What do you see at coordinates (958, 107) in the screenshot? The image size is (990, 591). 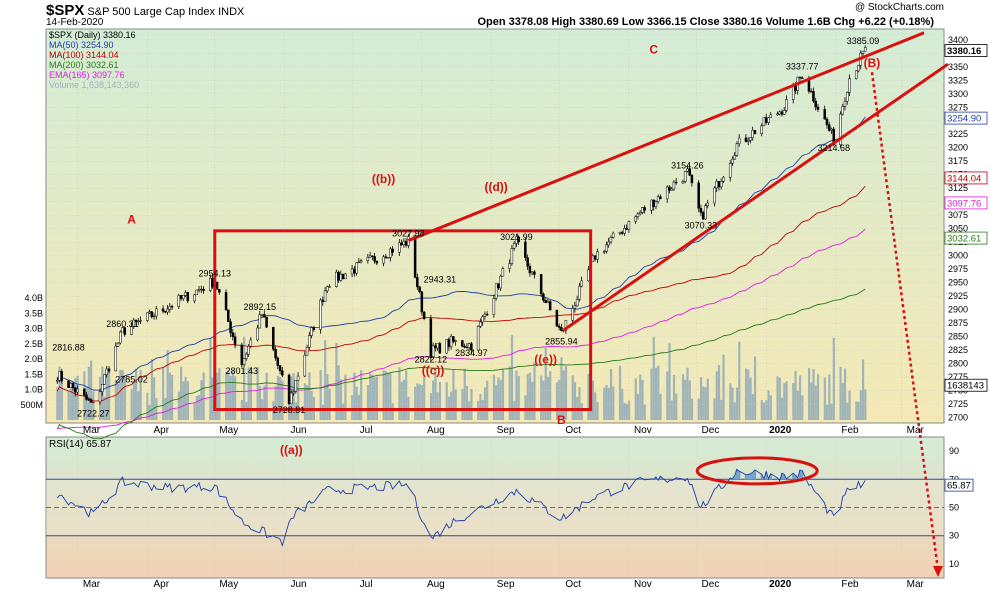 I see `price-tick-label: 3275` at bounding box center [958, 107].